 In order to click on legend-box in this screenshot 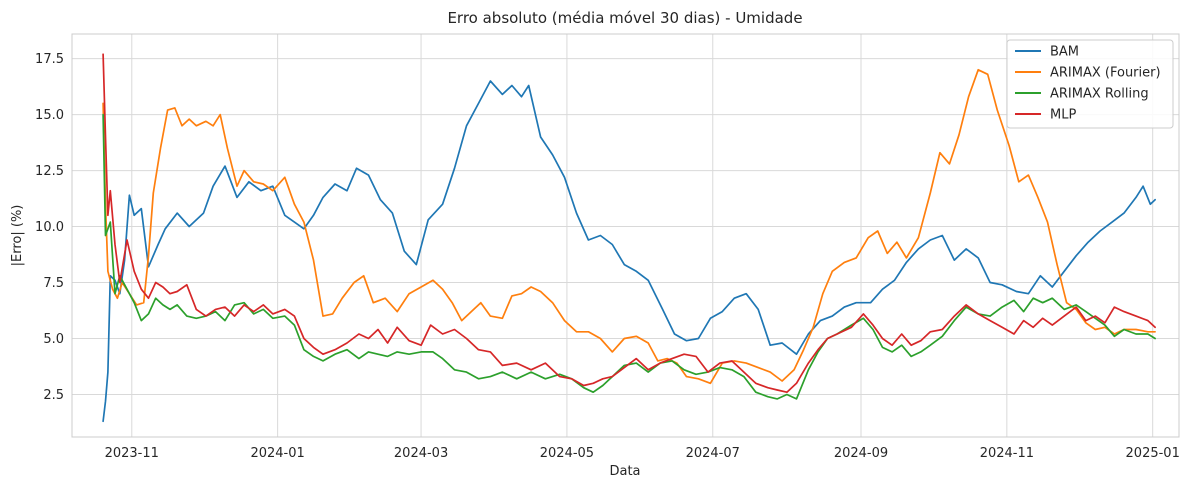, I will do `click(1090, 84)`.